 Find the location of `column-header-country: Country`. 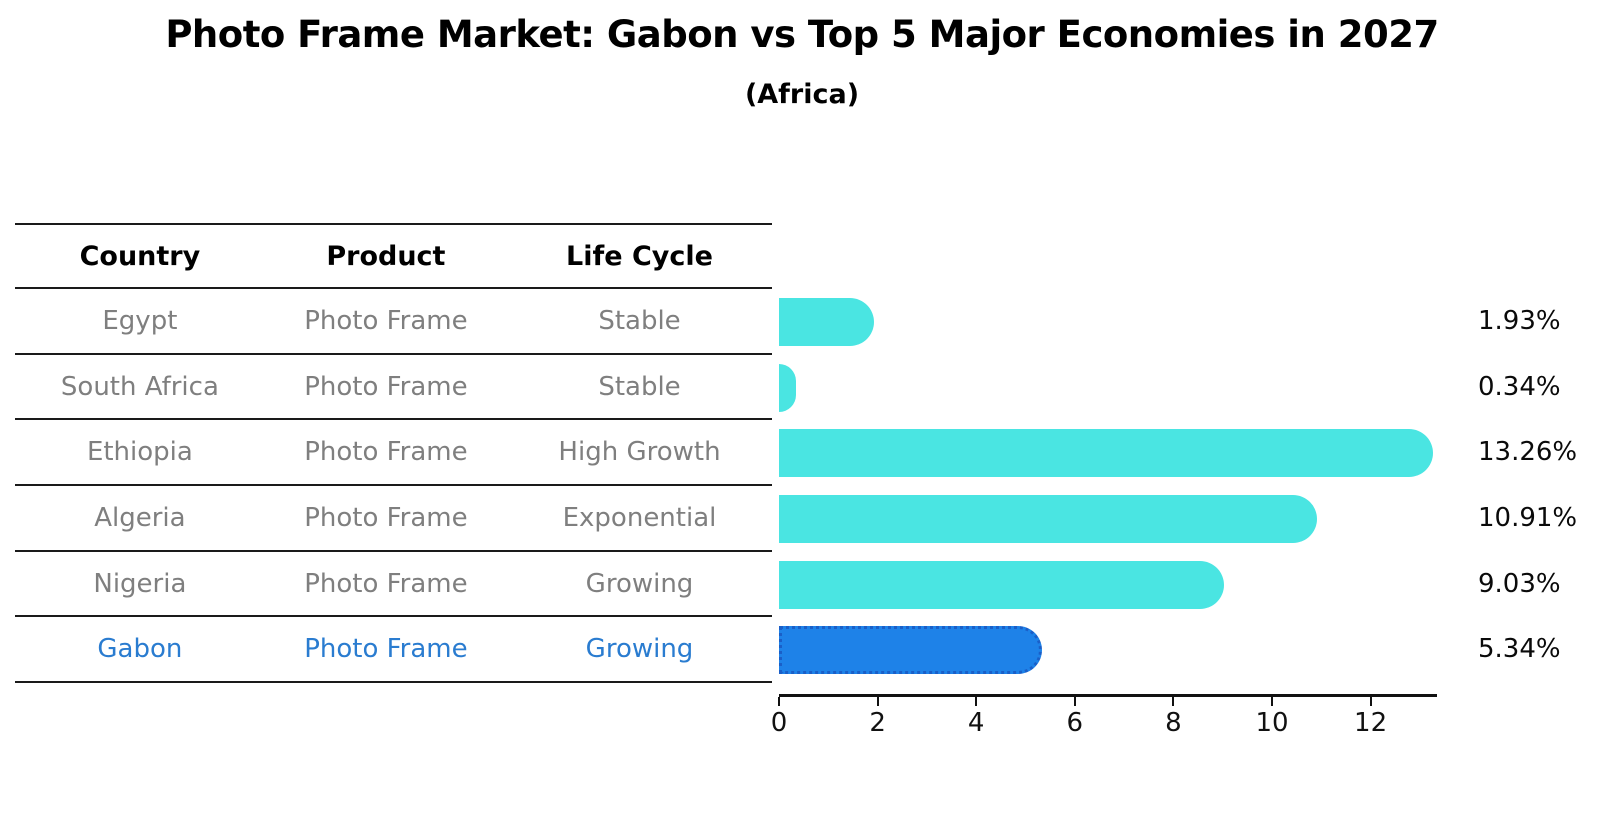

column-header-country: Country is located at coordinates (140, 256).